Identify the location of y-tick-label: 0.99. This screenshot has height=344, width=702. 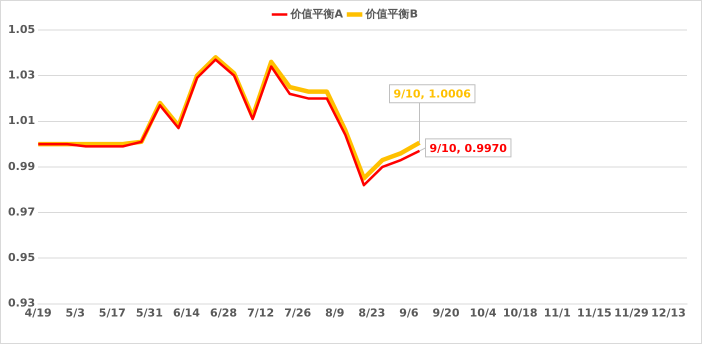
(22, 166).